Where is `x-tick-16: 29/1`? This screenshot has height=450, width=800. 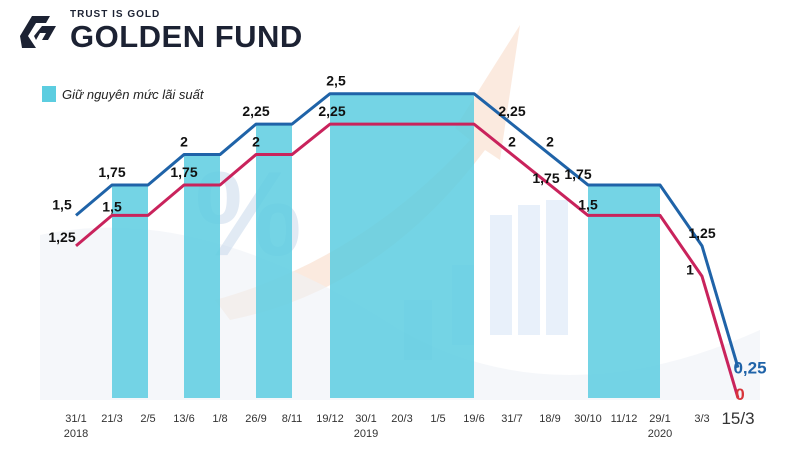
x-tick-16: 29/1 is located at coordinates (659, 419).